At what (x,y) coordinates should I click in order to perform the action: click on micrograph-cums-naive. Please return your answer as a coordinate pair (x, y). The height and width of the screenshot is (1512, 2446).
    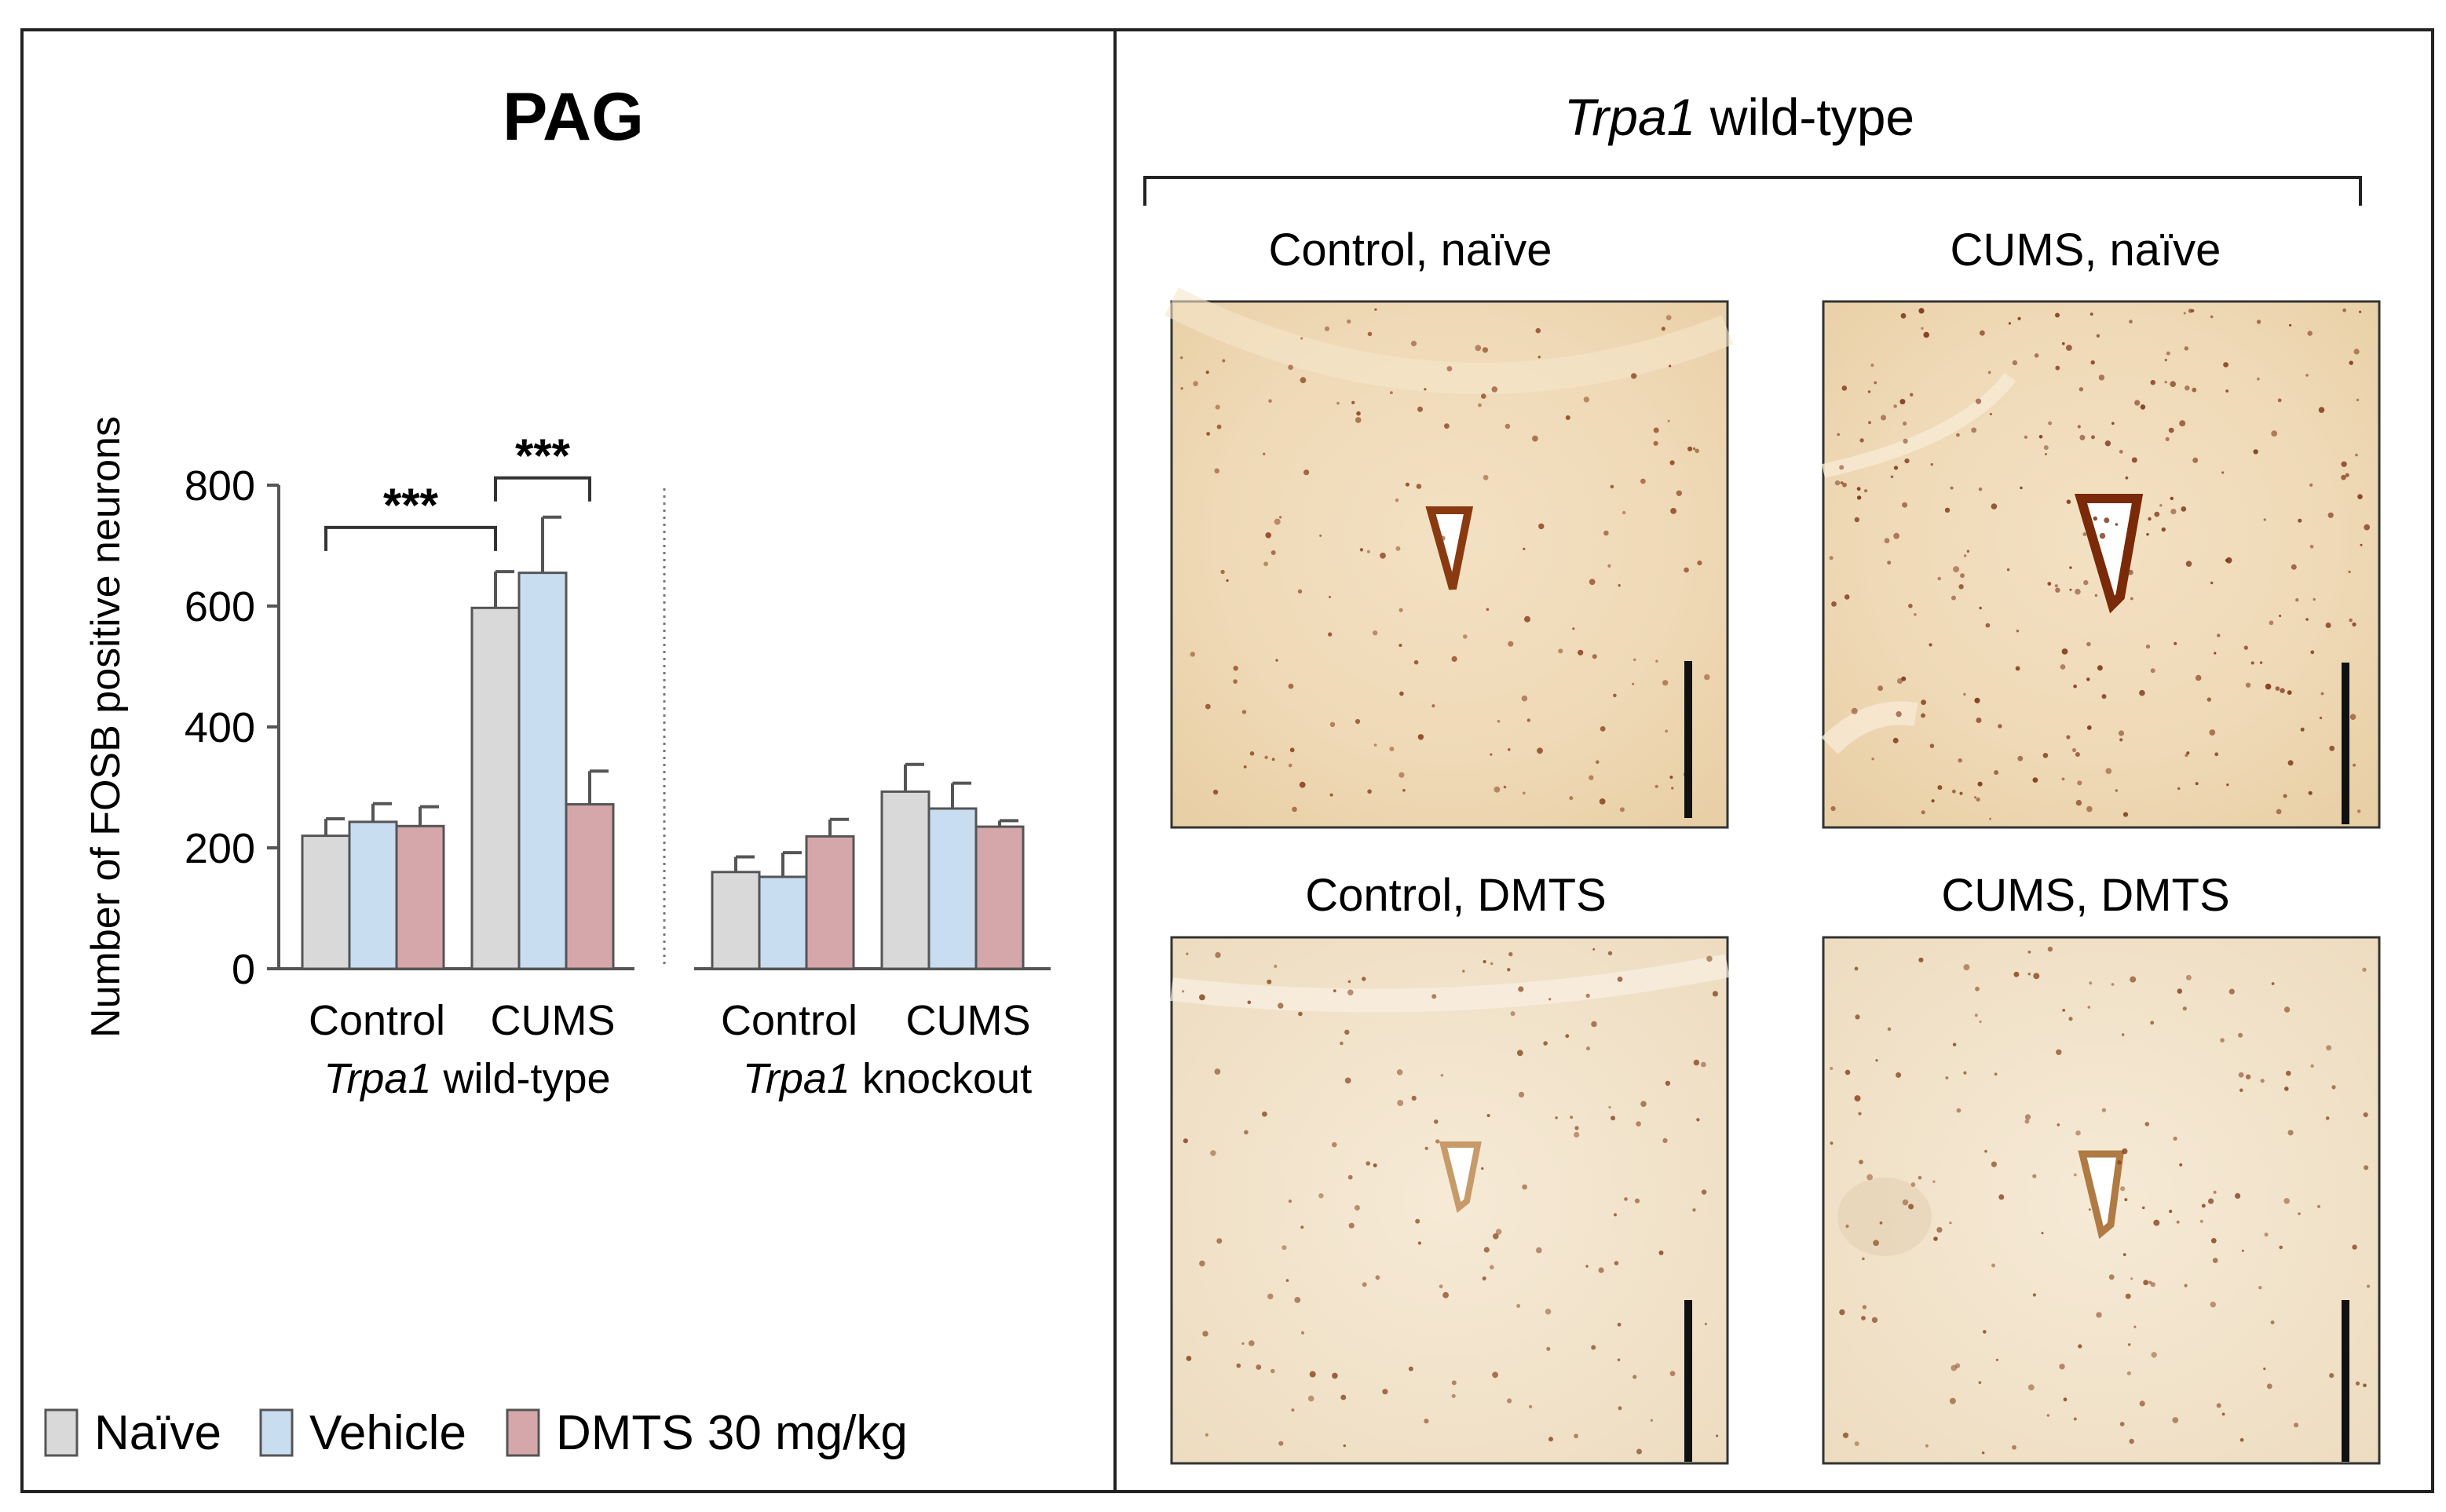
    Looking at the image, I should click on (2101, 564).